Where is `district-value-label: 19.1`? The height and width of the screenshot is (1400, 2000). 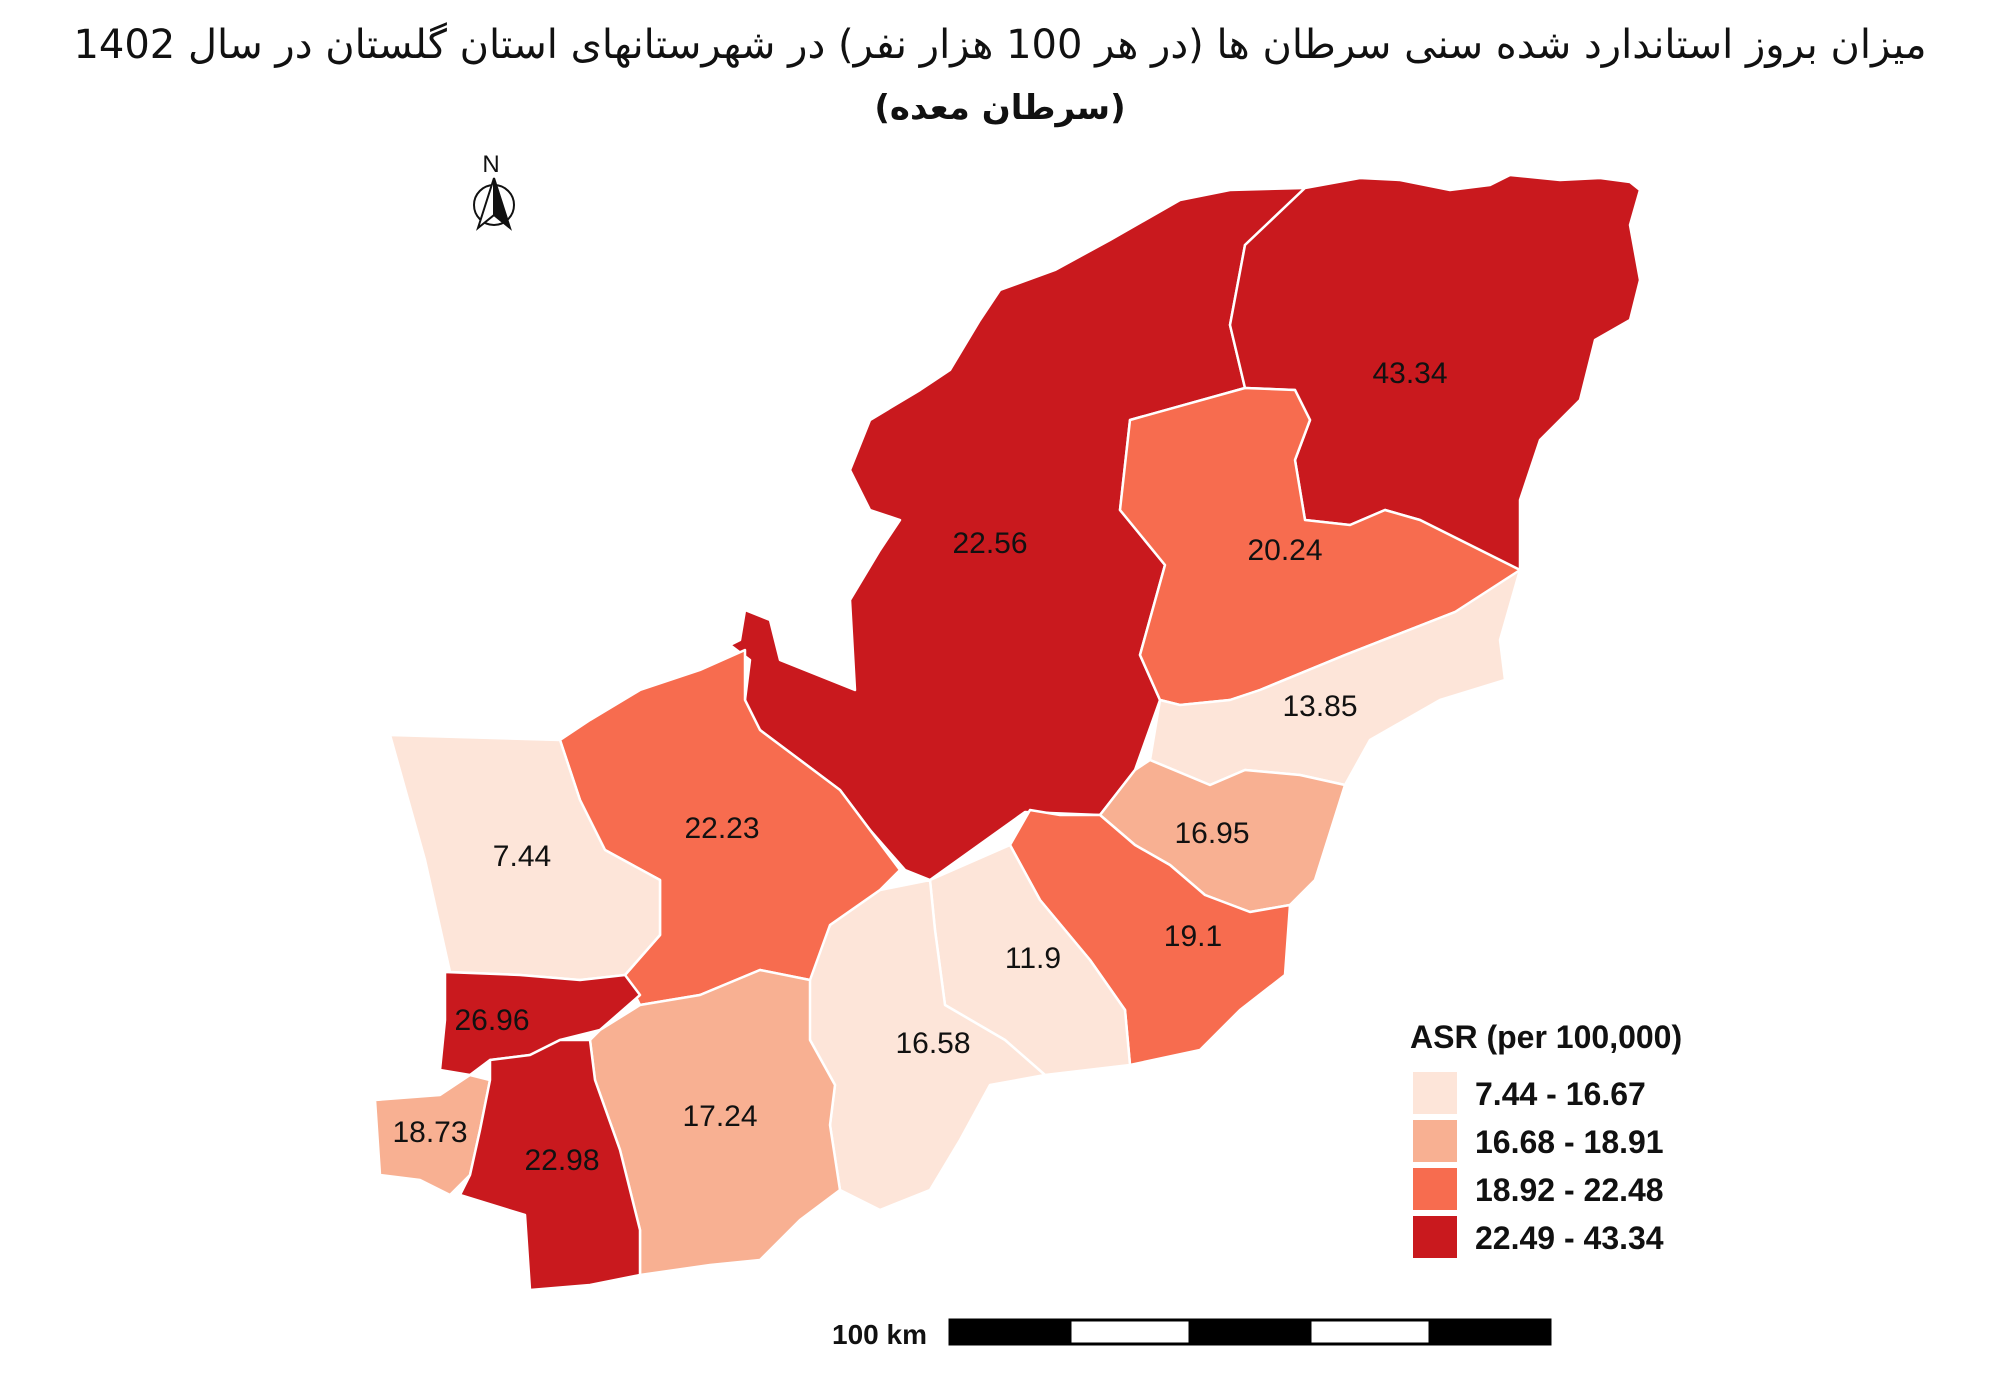
district-value-label: 19.1 is located at coordinates (1193, 936).